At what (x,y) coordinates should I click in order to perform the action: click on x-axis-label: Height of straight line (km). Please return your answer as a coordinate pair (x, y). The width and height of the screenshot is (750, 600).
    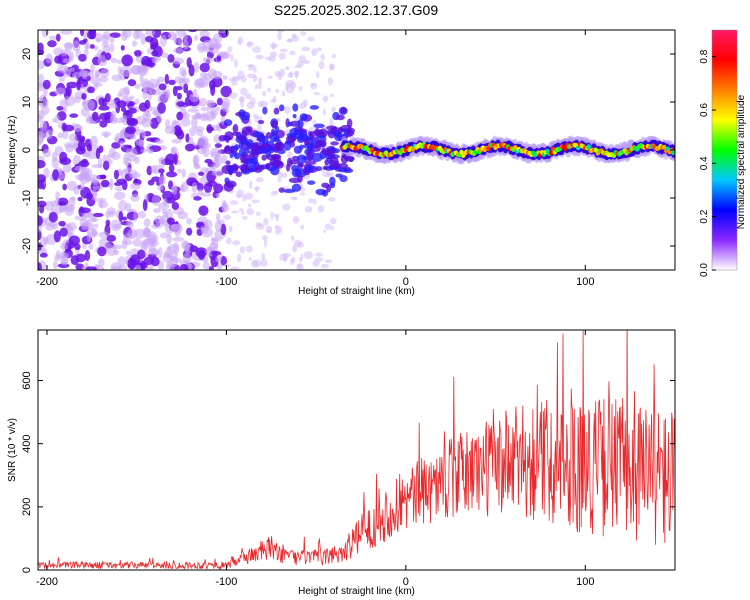
    Looking at the image, I should click on (356, 591).